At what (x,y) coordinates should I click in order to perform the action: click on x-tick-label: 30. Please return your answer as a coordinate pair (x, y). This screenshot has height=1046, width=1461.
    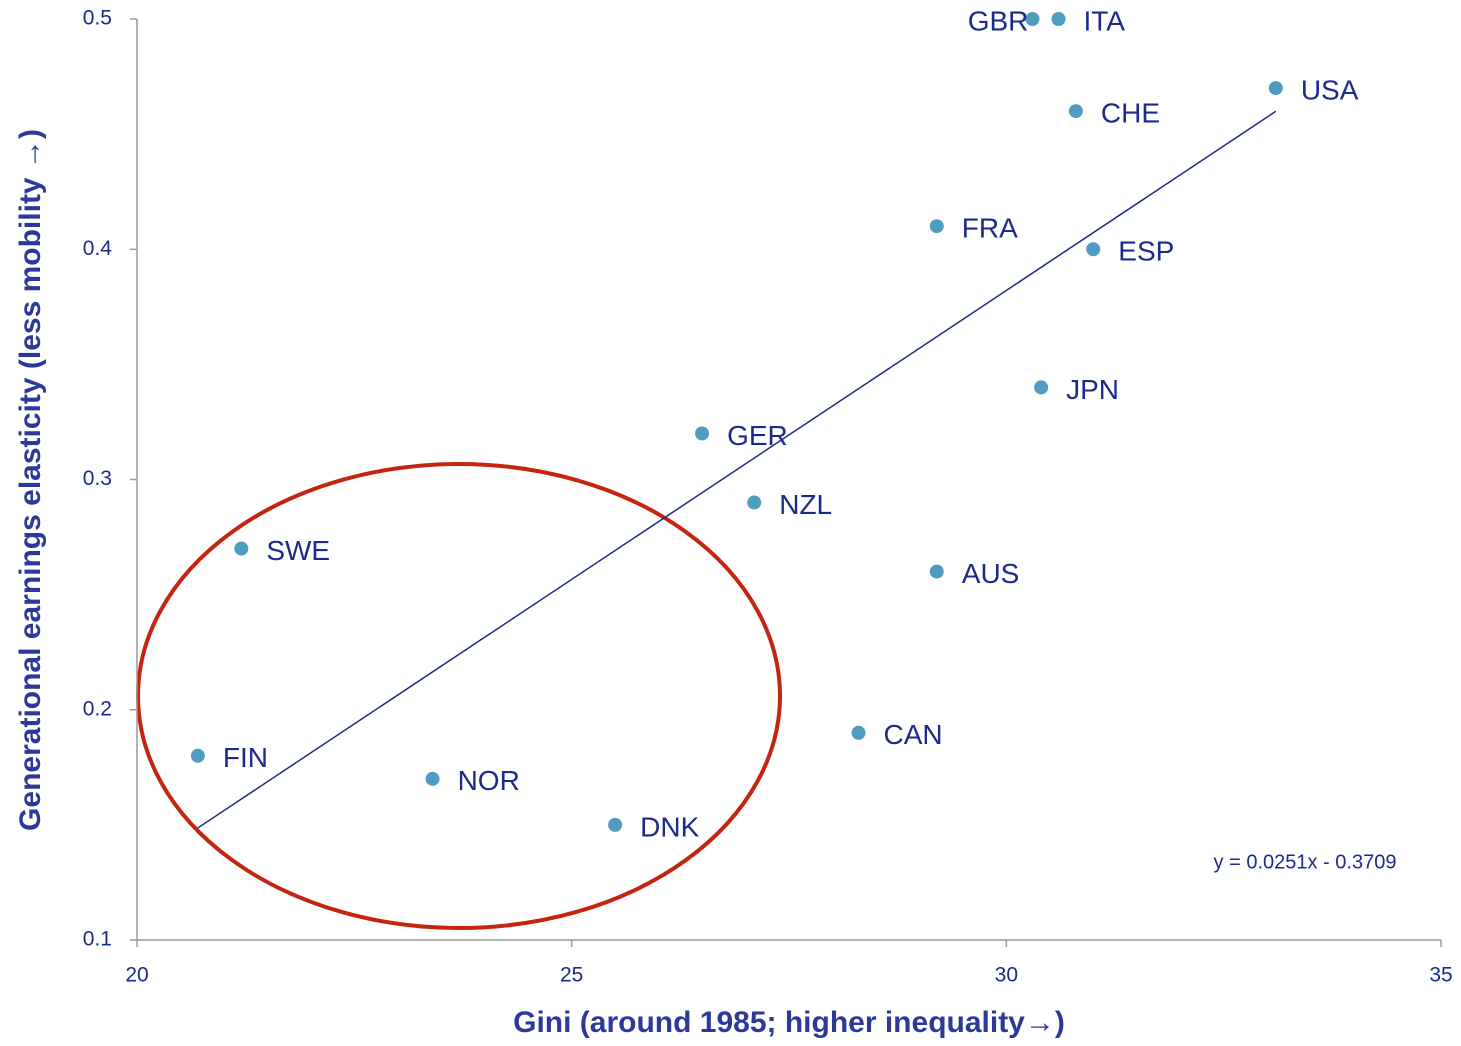
    Looking at the image, I should click on (1006, 975).